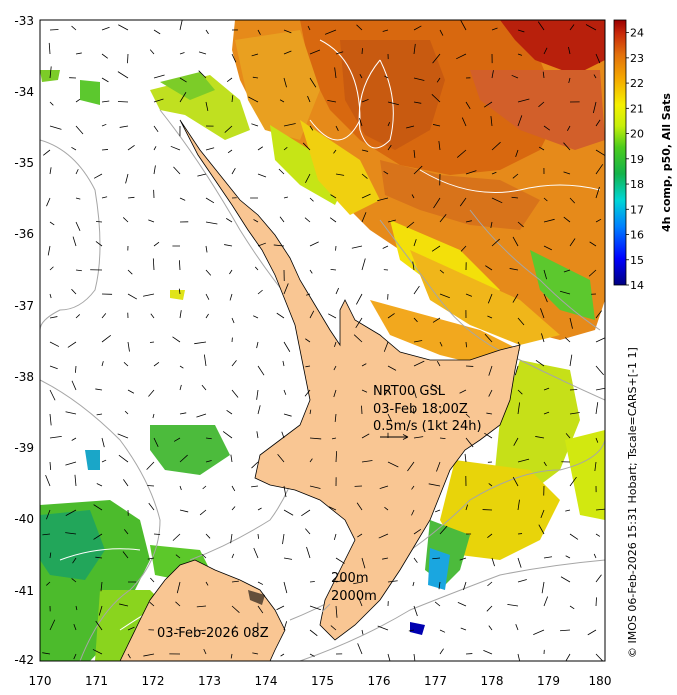 The height and width of the screenshot is (695, 677). Describe the element at coordinates (637, 235) in the screenshot. I see `colorbar-tick-label: 16` at that location.